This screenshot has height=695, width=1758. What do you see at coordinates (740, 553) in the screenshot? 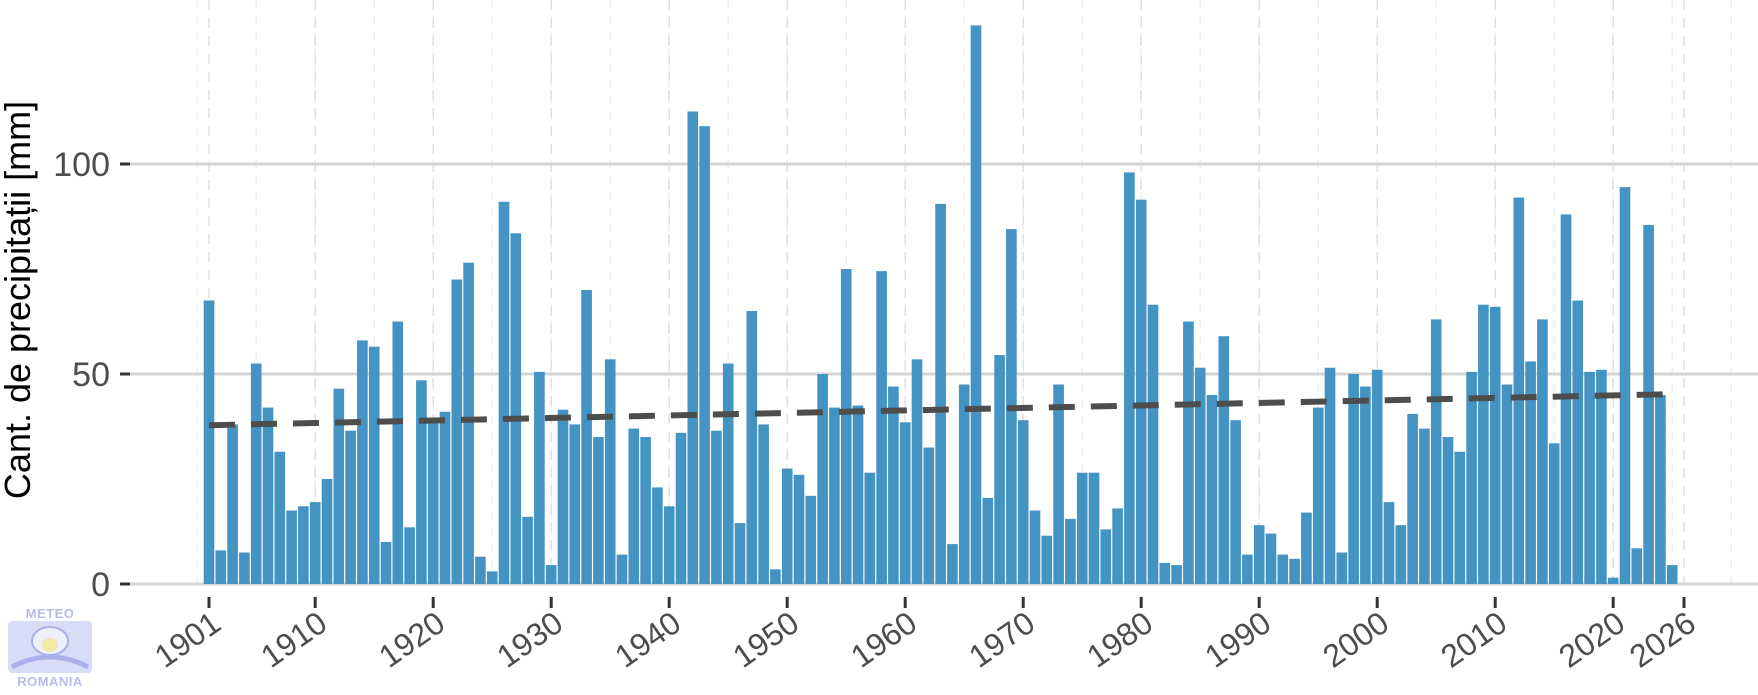
I see `bar-1946` at bounding box center [740, 553].